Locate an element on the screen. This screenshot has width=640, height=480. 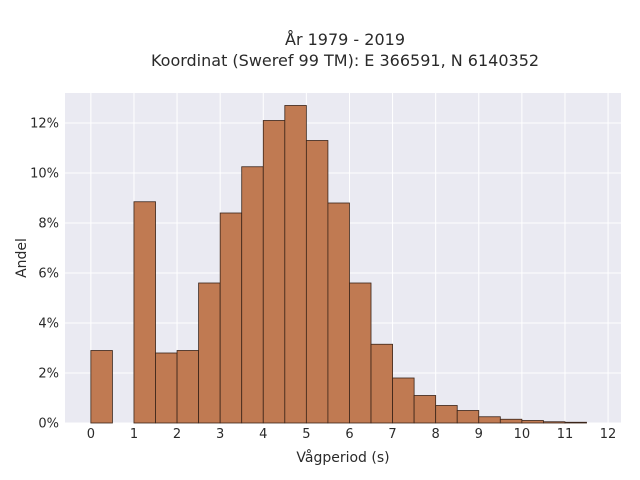
x-tick-label: 3 is located at coordinates (220, 434).